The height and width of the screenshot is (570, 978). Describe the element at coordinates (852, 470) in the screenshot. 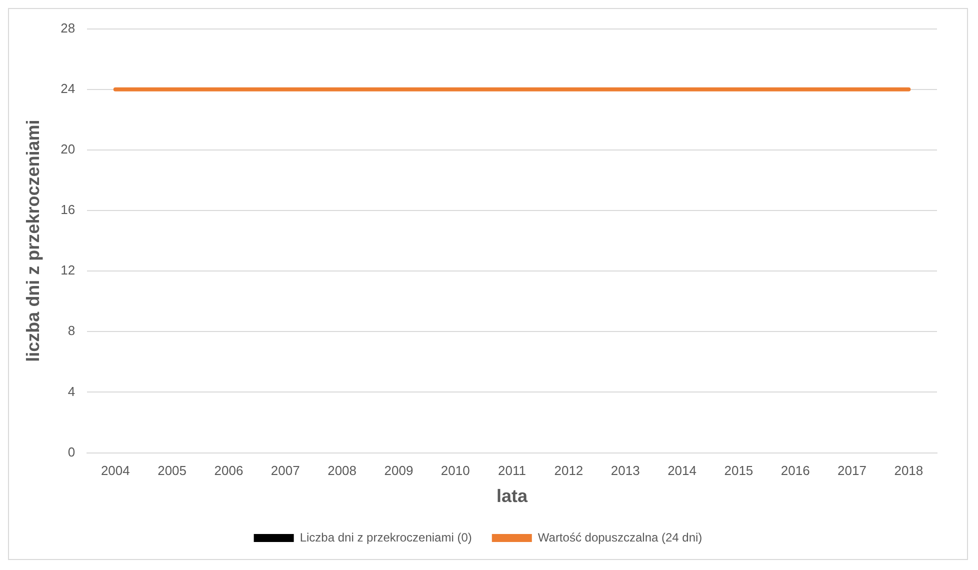

I see `x-tick-label: 2017` at that location.